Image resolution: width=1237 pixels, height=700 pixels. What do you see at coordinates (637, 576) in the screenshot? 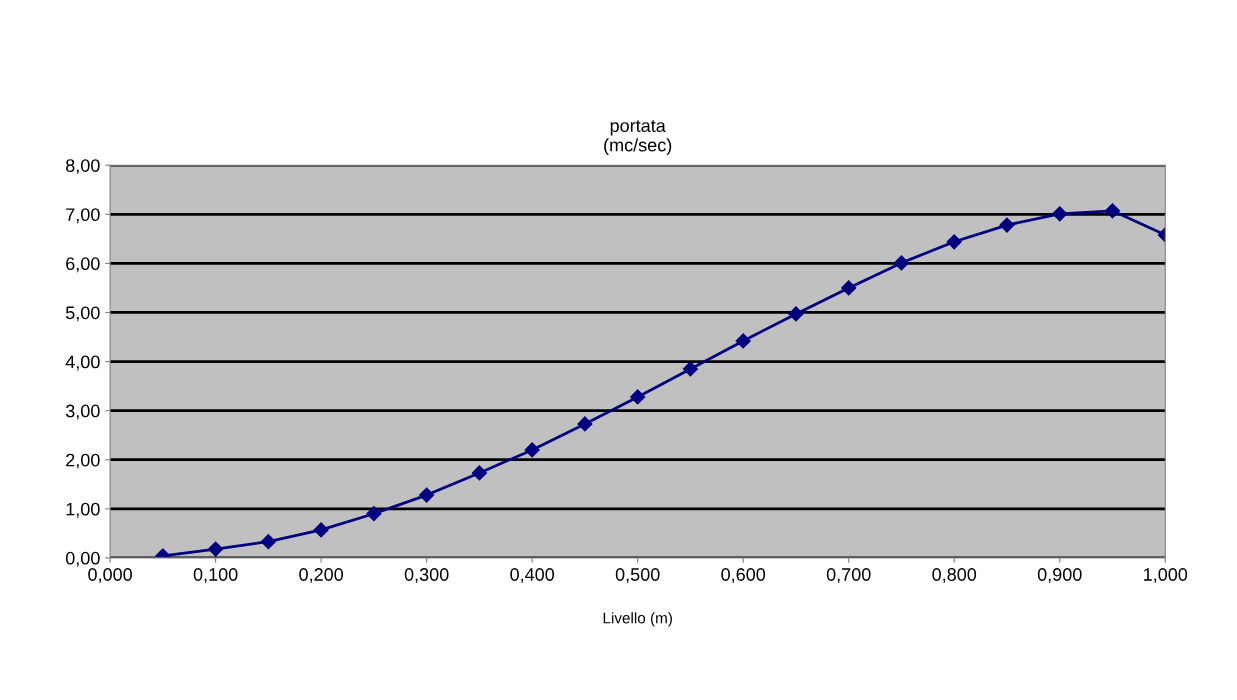
I see `x-tick-label: 0,500` at bounding box center [637, 576].